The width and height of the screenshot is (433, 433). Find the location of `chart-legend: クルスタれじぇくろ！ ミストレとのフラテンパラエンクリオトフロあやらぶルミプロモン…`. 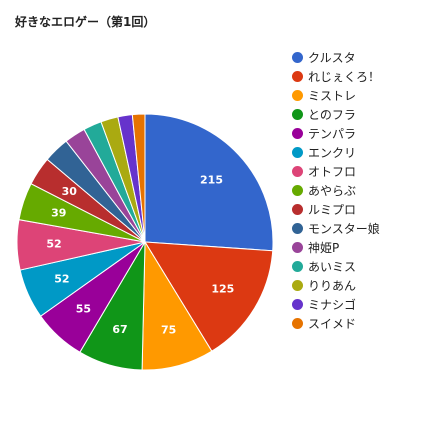

chart-legend: クルスタれじぇくろ！ ミストレとのフラテンパラエンクリオトフロあやらぶルミプロモン… is located at coordinates (336, 190).